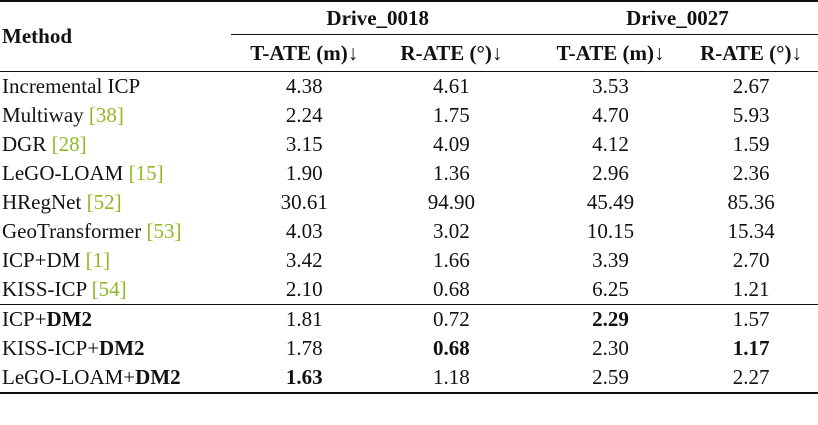  What do you see at coordinates (451, 86) in the screenshot?
I see `value-cell: 4.61` at bounding box center [451, 86].